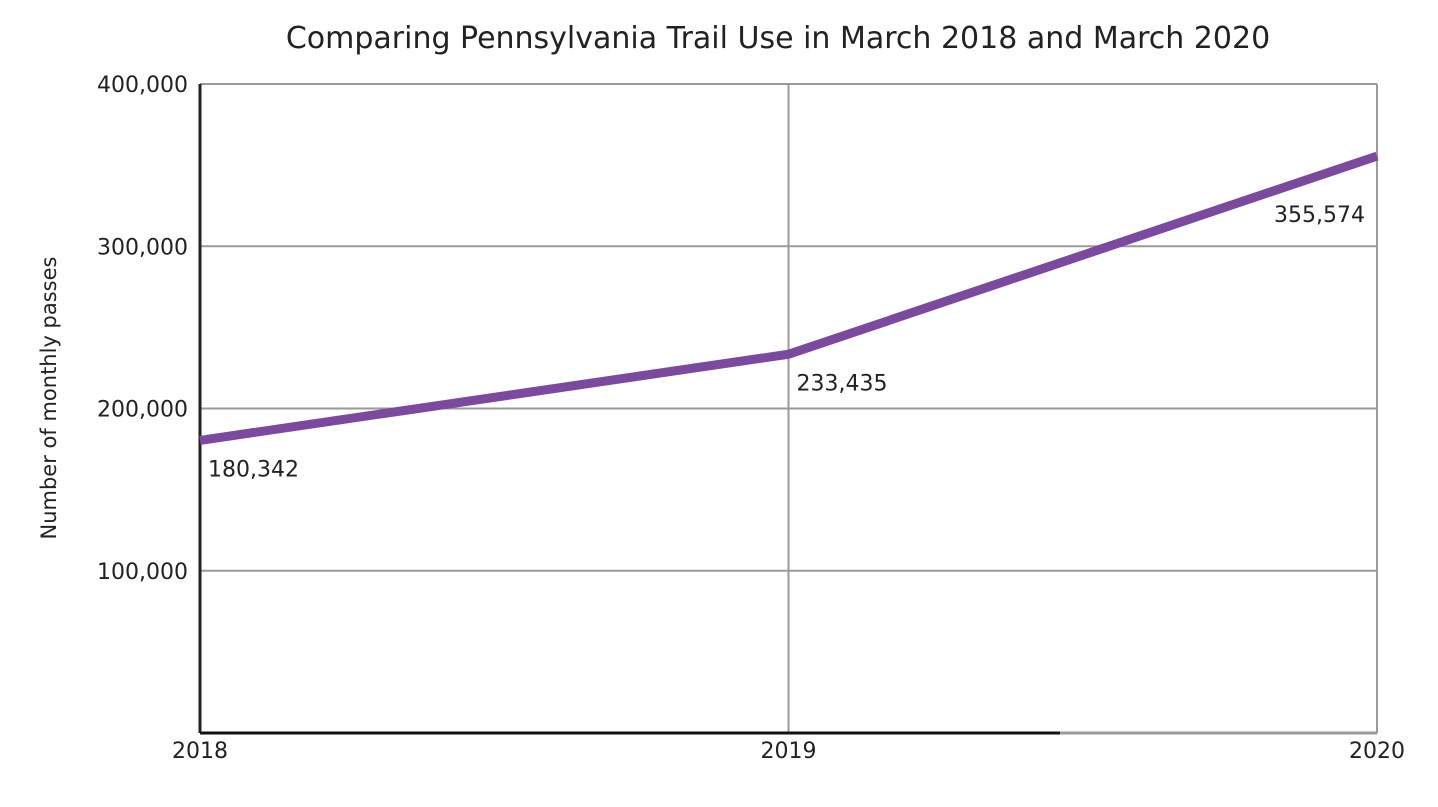 The height and width of the screenshot is (807, 1438). I want to click on y-tick-label: 300,000, so click(142, 247).